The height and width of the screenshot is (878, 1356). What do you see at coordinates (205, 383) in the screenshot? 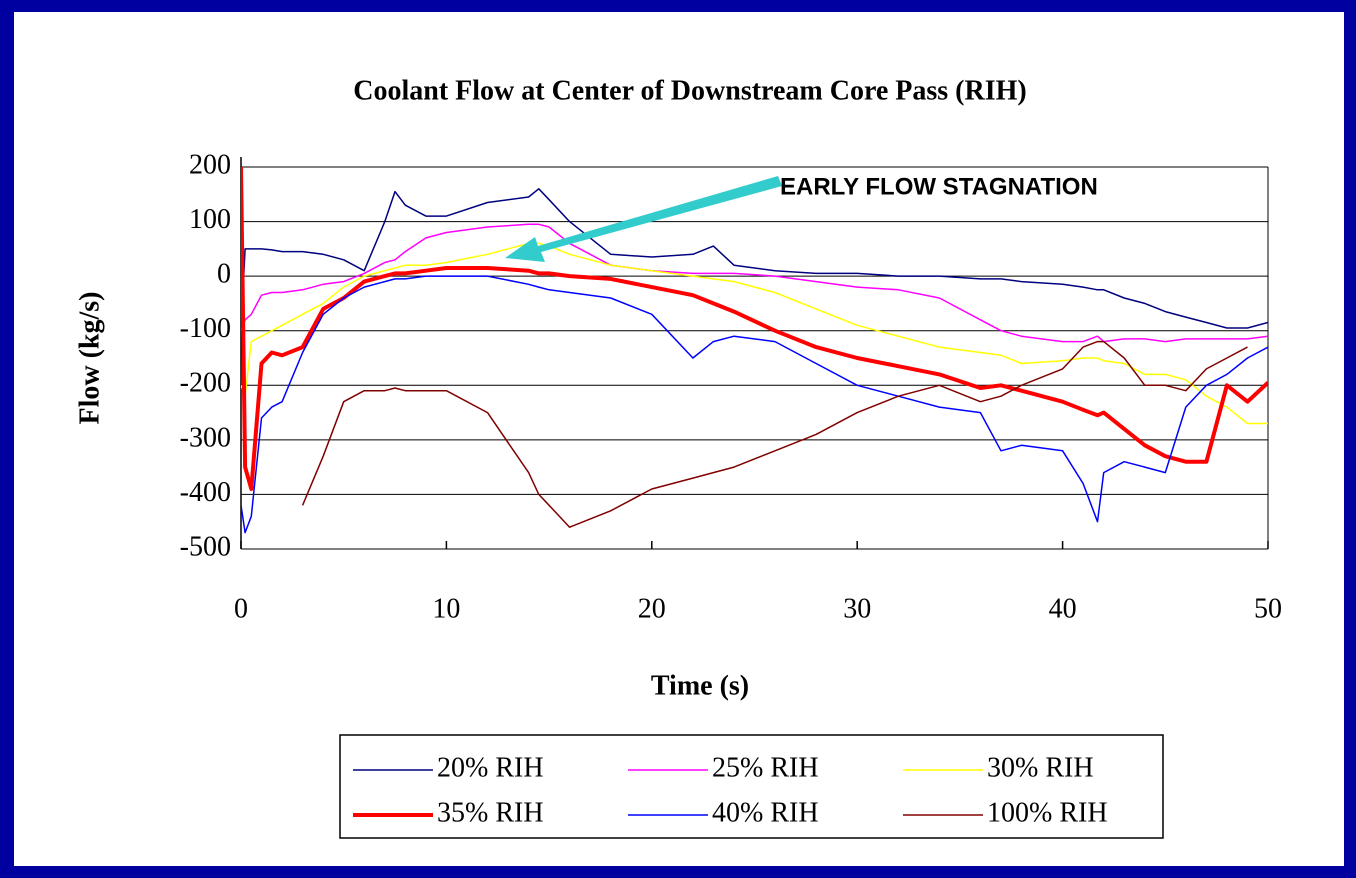
I see `y-tick-label: -200` at bounding box center [205, 383].